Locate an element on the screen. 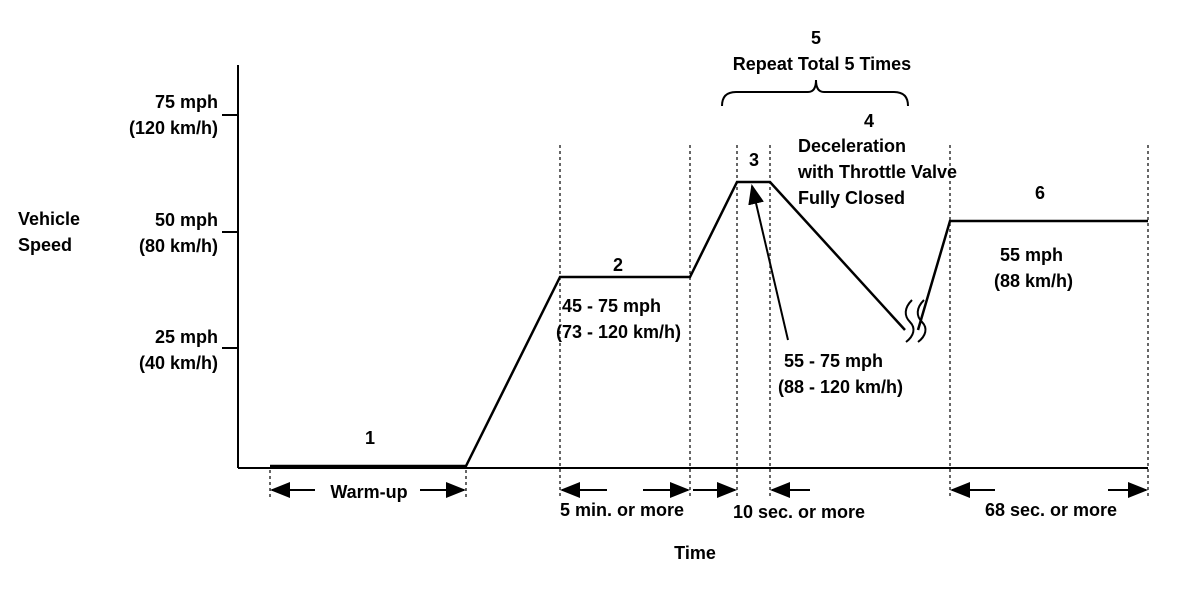 The image size is (1184, 590). phase-number: 4 is located at coordinates (869, 121).